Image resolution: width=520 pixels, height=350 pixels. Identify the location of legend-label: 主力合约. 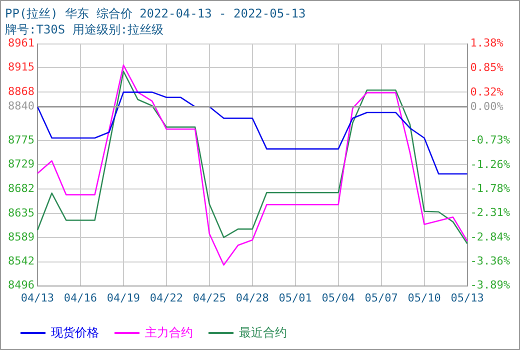
(169, 332).